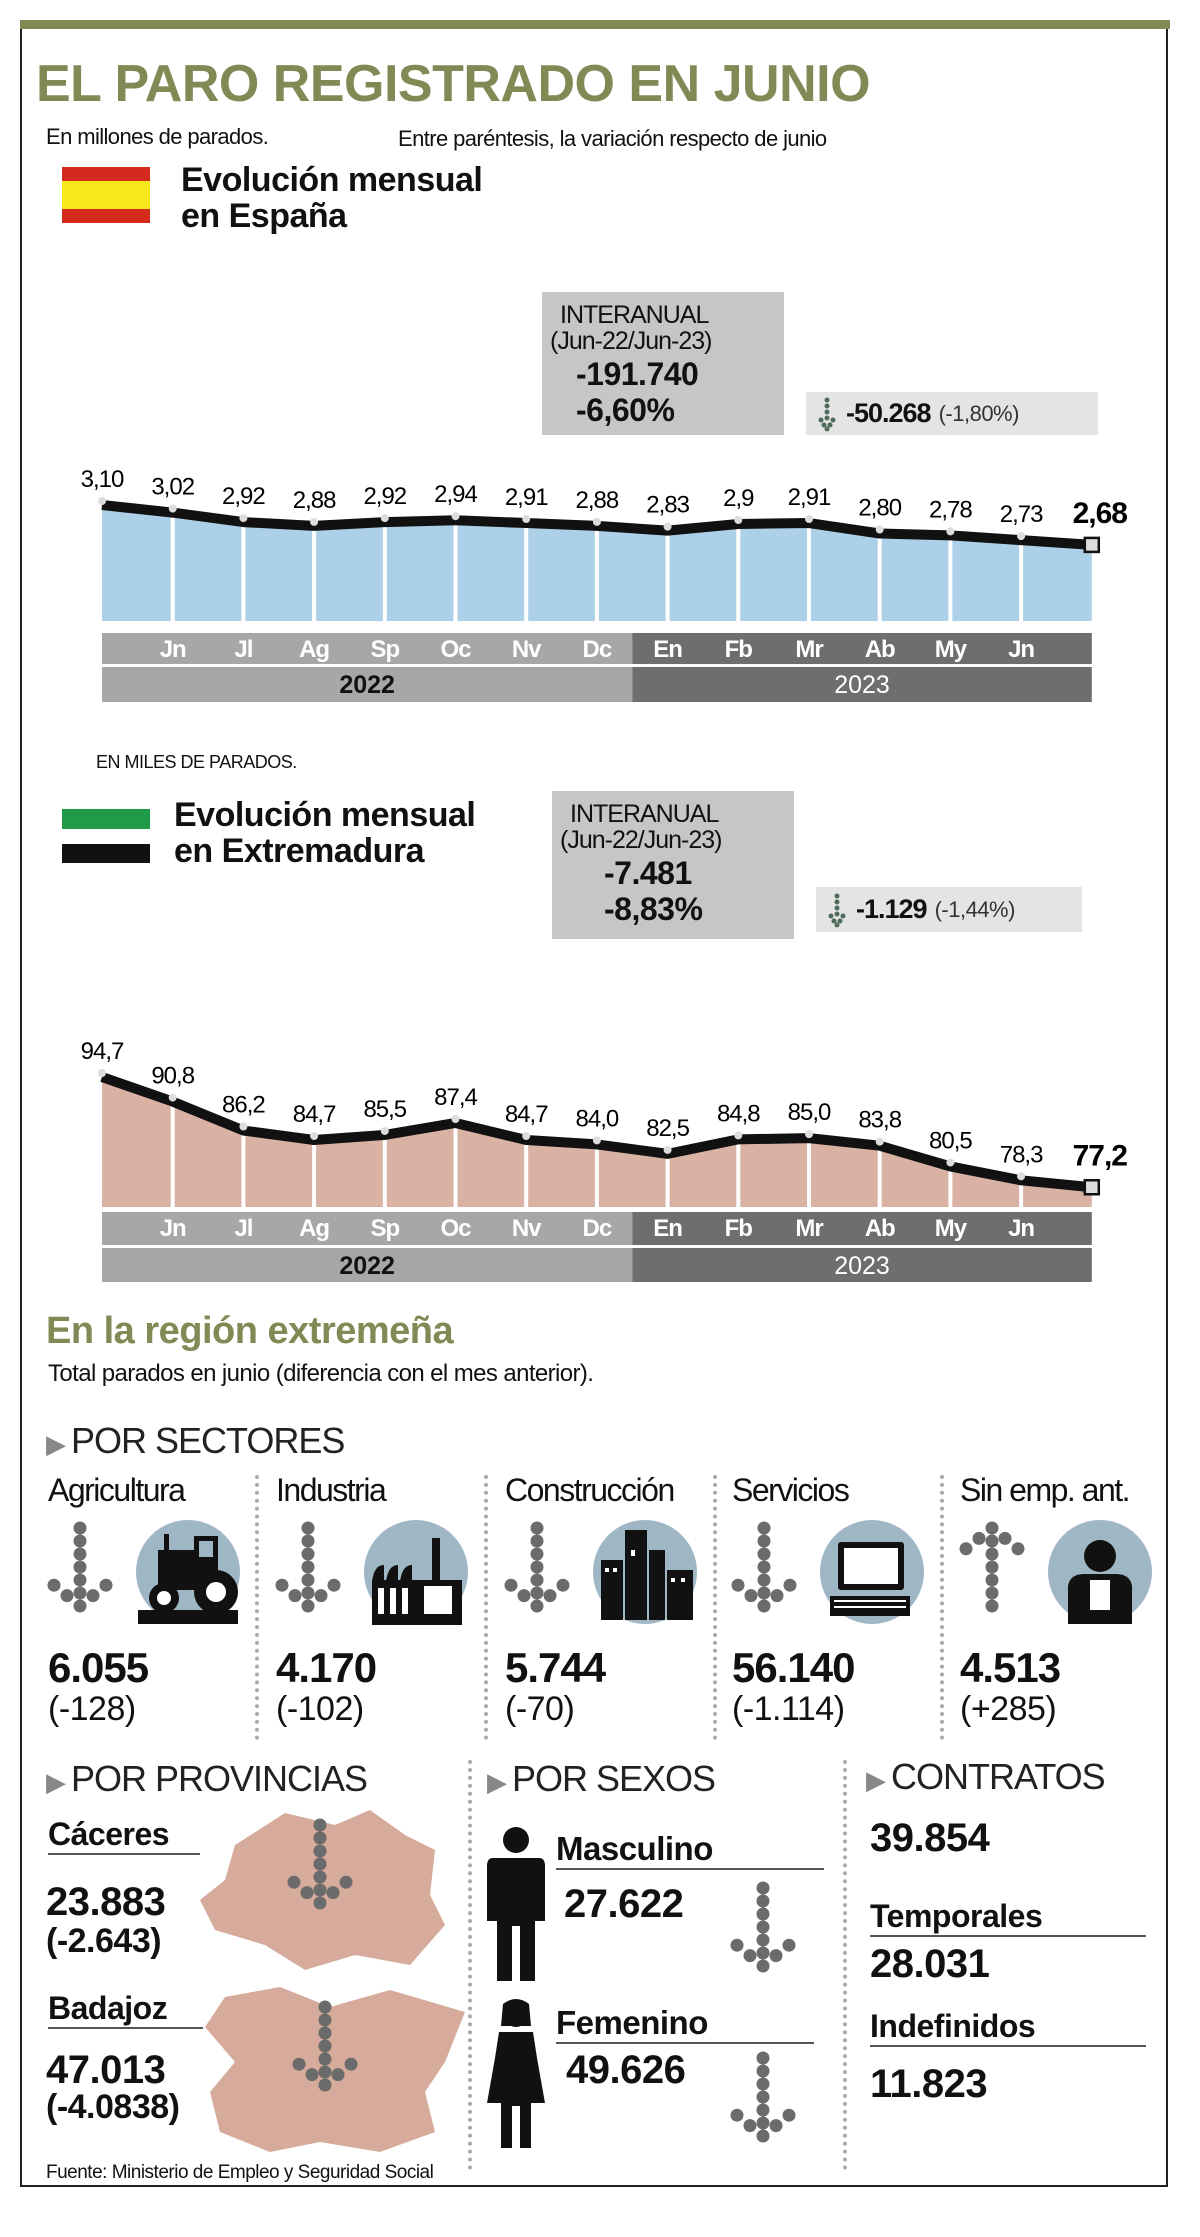  What do you see at coordinates (645, 1572) in the screenshot?
I see `buildings-icon` at bounding box center [645, 1572].